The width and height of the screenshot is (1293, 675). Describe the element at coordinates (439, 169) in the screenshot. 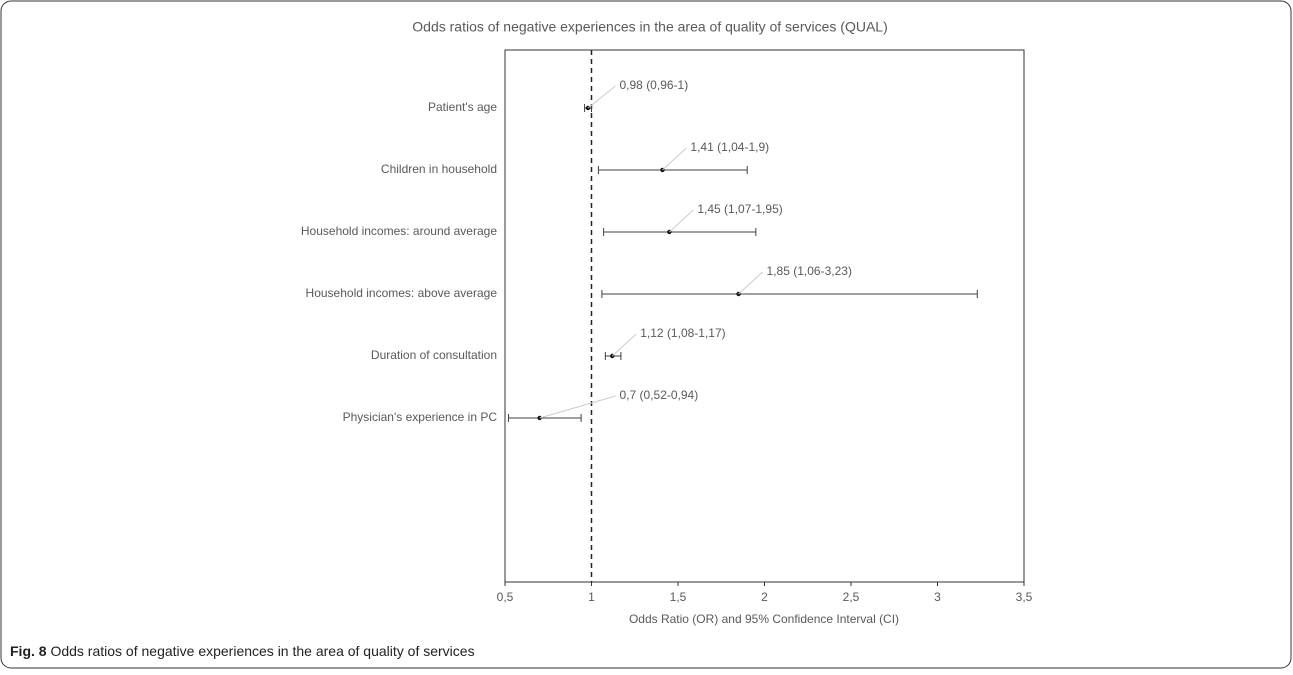

I see `y-tick-label: Children in household` at that location.